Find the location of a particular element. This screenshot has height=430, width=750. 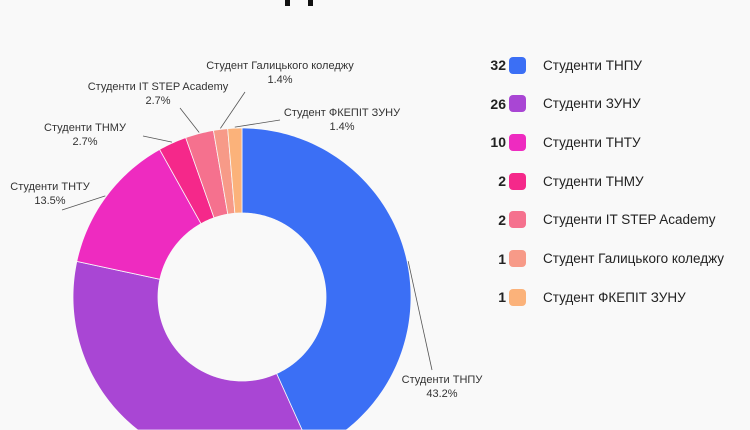

legend-item: 10 Студенти ТНТУ is located at coordinates (555, 142).